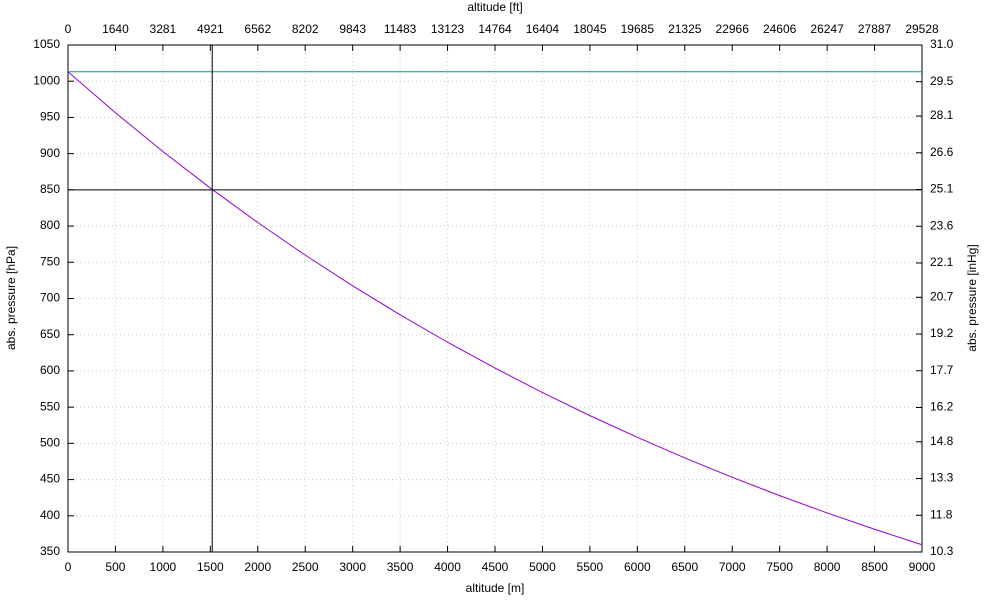  I want to click on y2-tick-label: 25.1, so click(942, 189).